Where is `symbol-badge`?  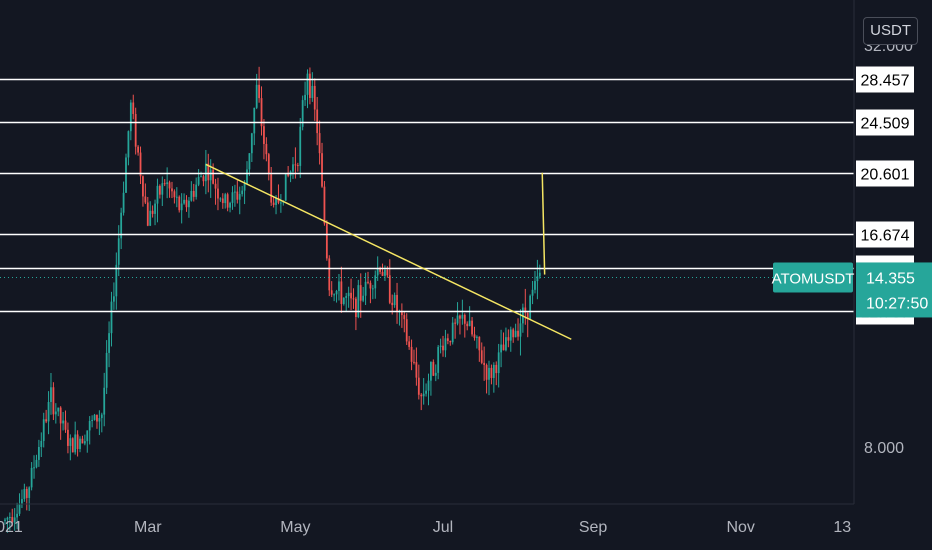 symbol-badge is located at coordinates (813, 277).